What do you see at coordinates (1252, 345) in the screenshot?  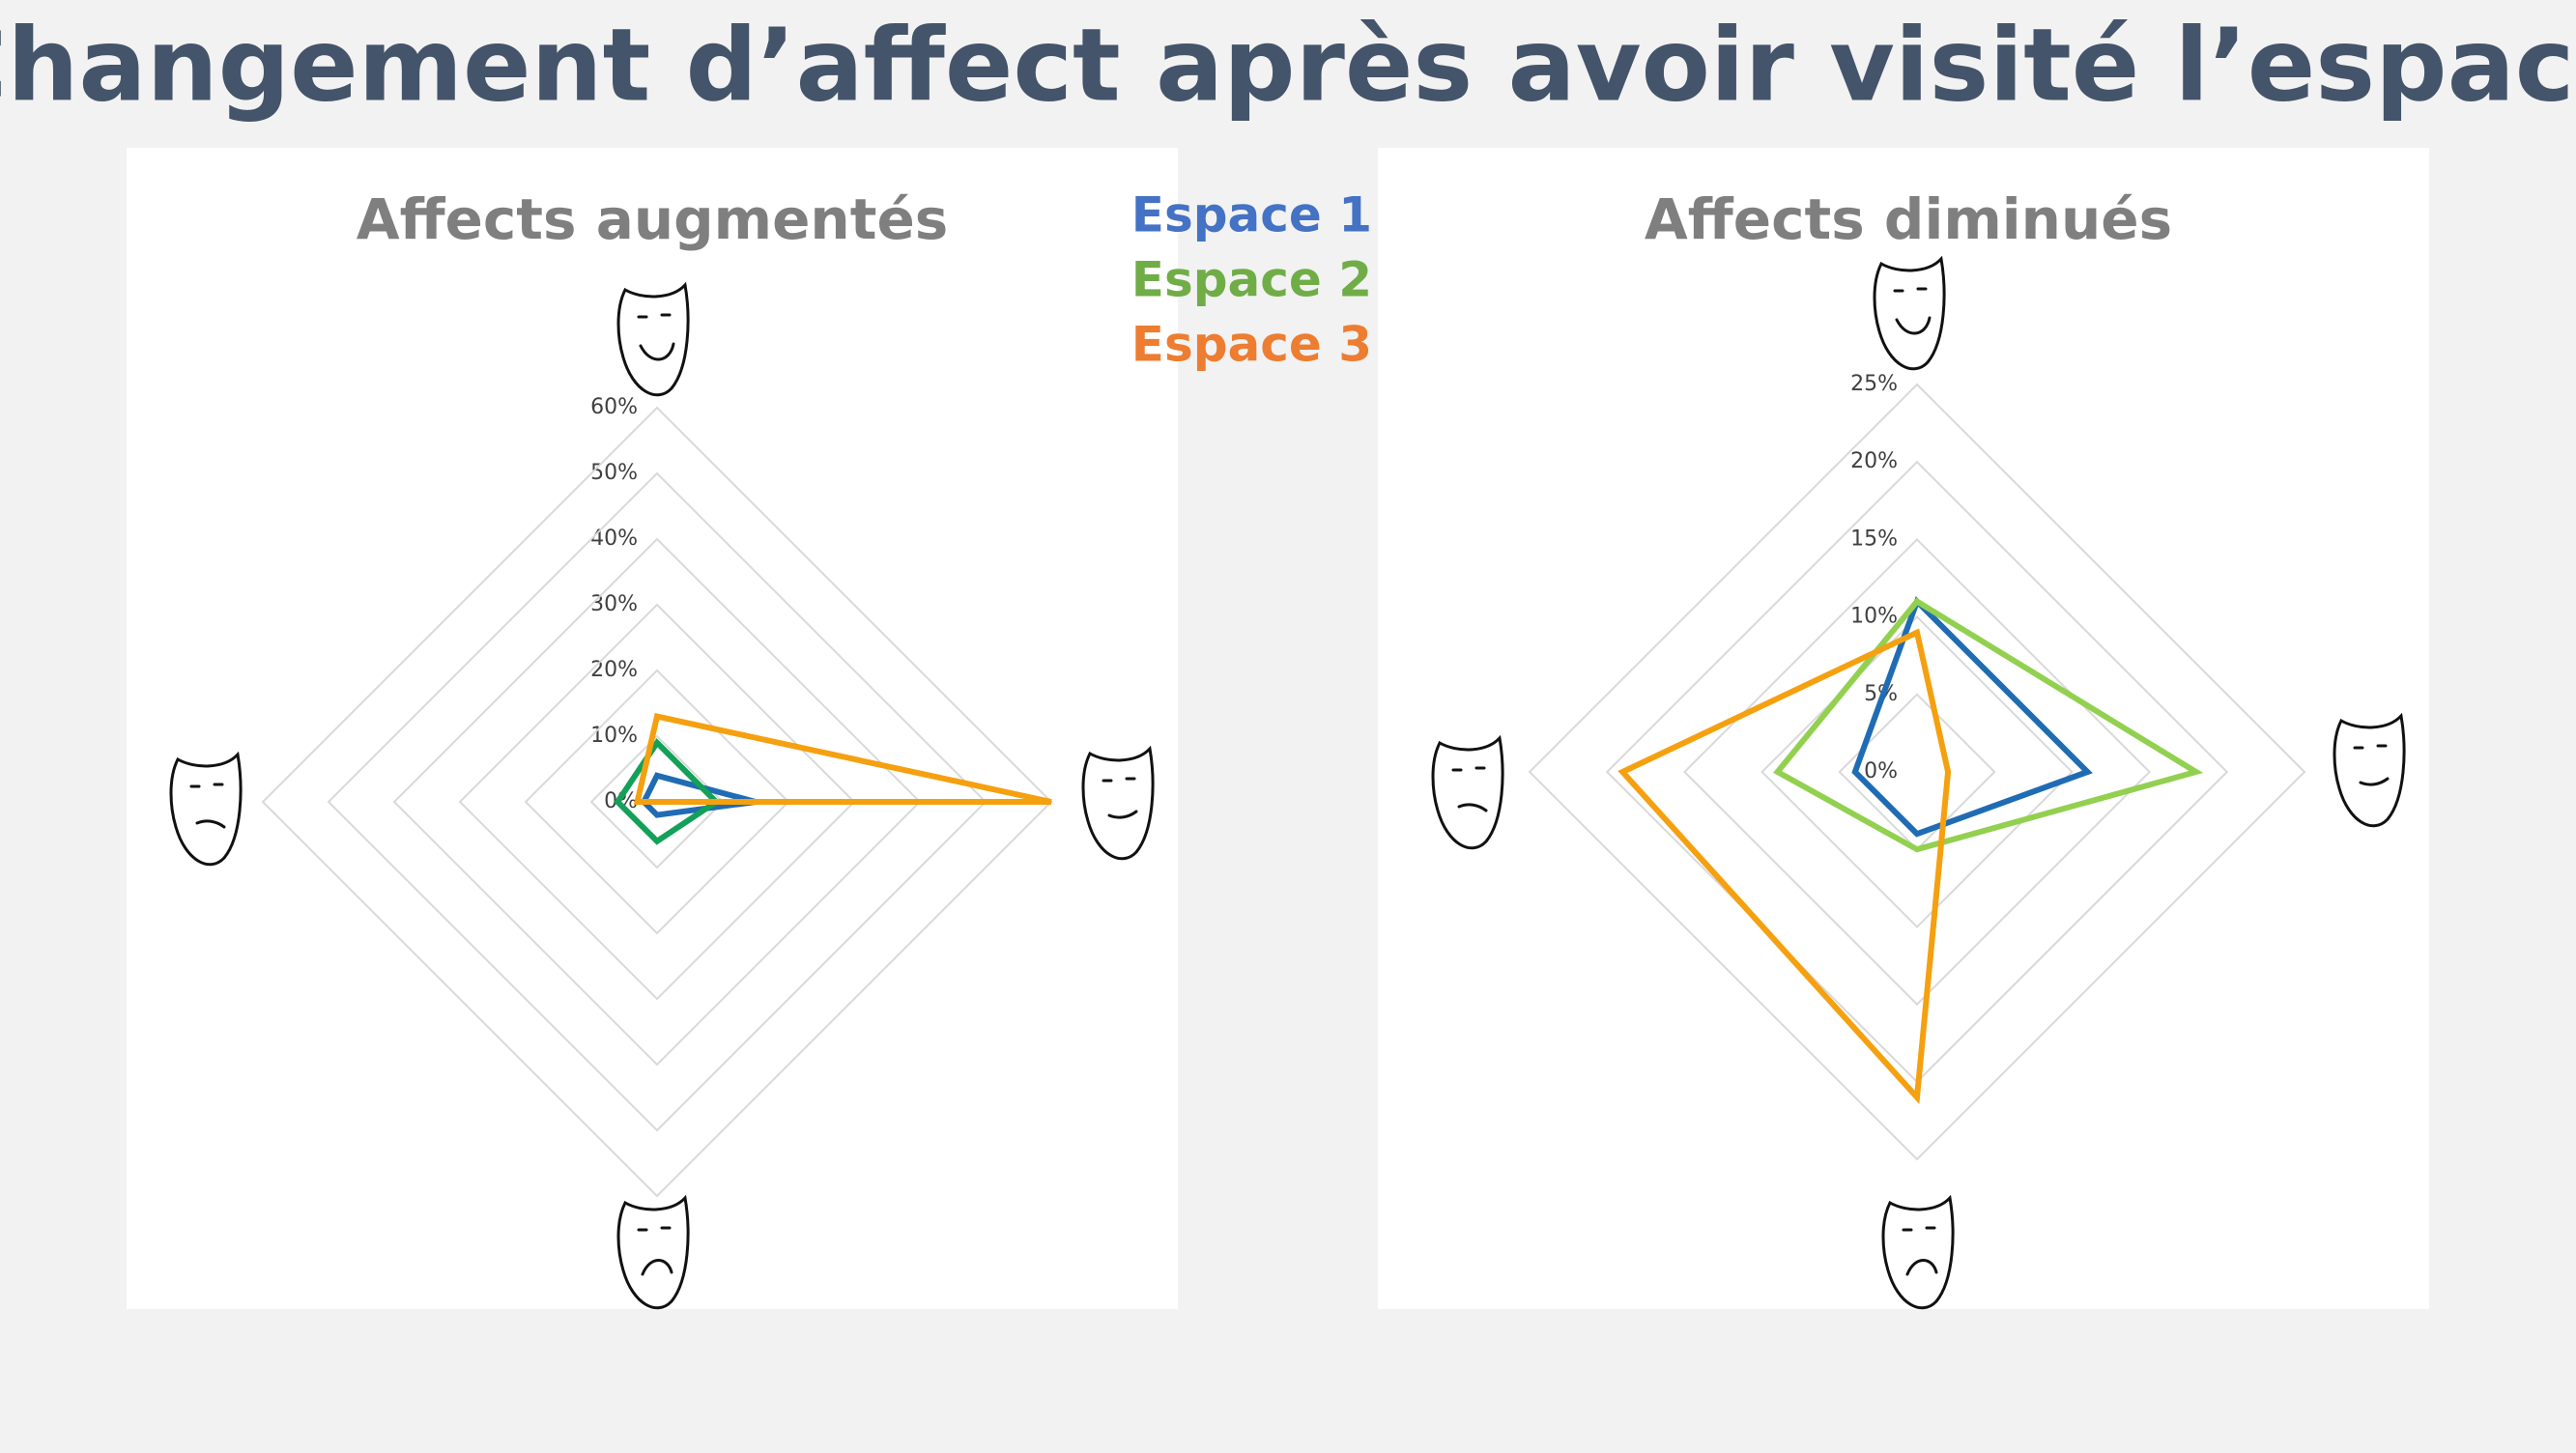 I see `legend-entry: Espace 3` at bounding box center [1252, 345].